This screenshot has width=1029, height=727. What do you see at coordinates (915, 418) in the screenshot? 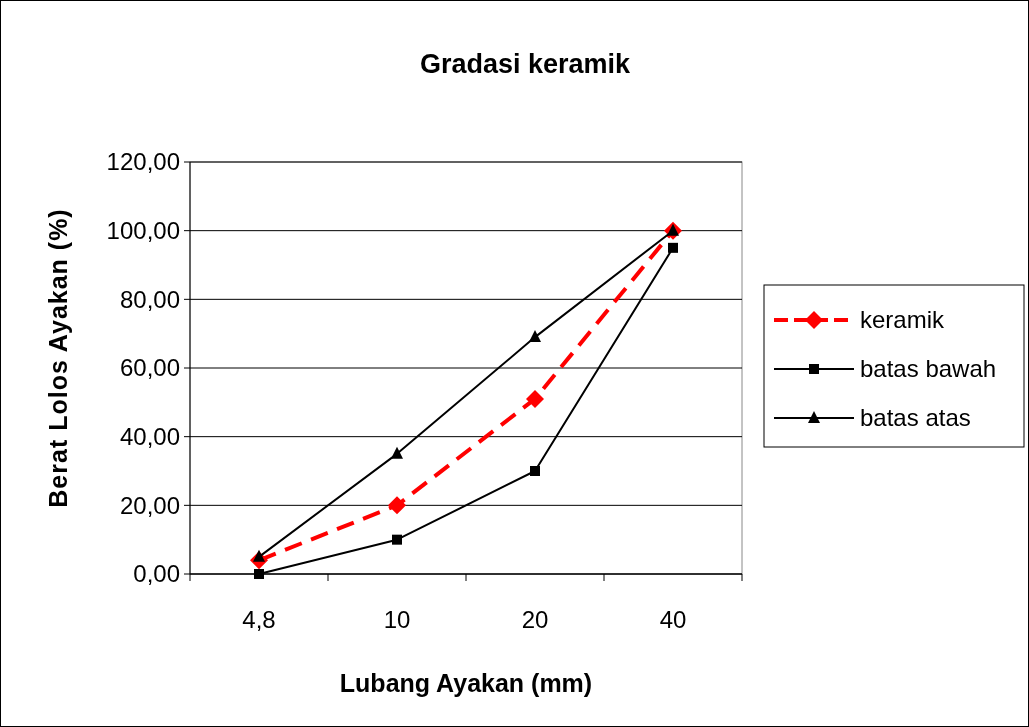
I see `legend-label: batas atas` at bounding box center [915, 418].